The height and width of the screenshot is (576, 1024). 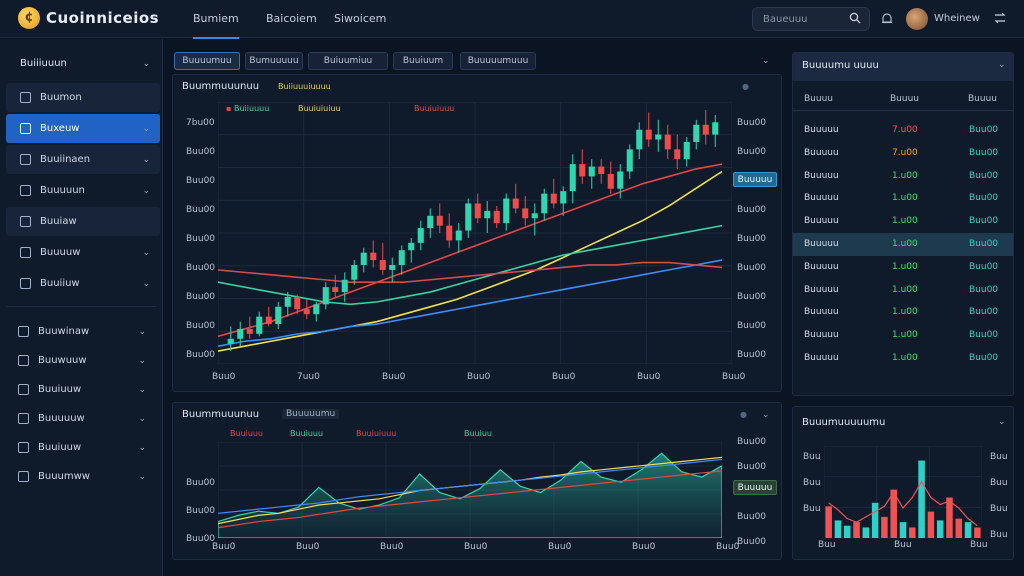 I want to click on table-chevron-down-icon: ⌄, so click(x=1002, y=65).